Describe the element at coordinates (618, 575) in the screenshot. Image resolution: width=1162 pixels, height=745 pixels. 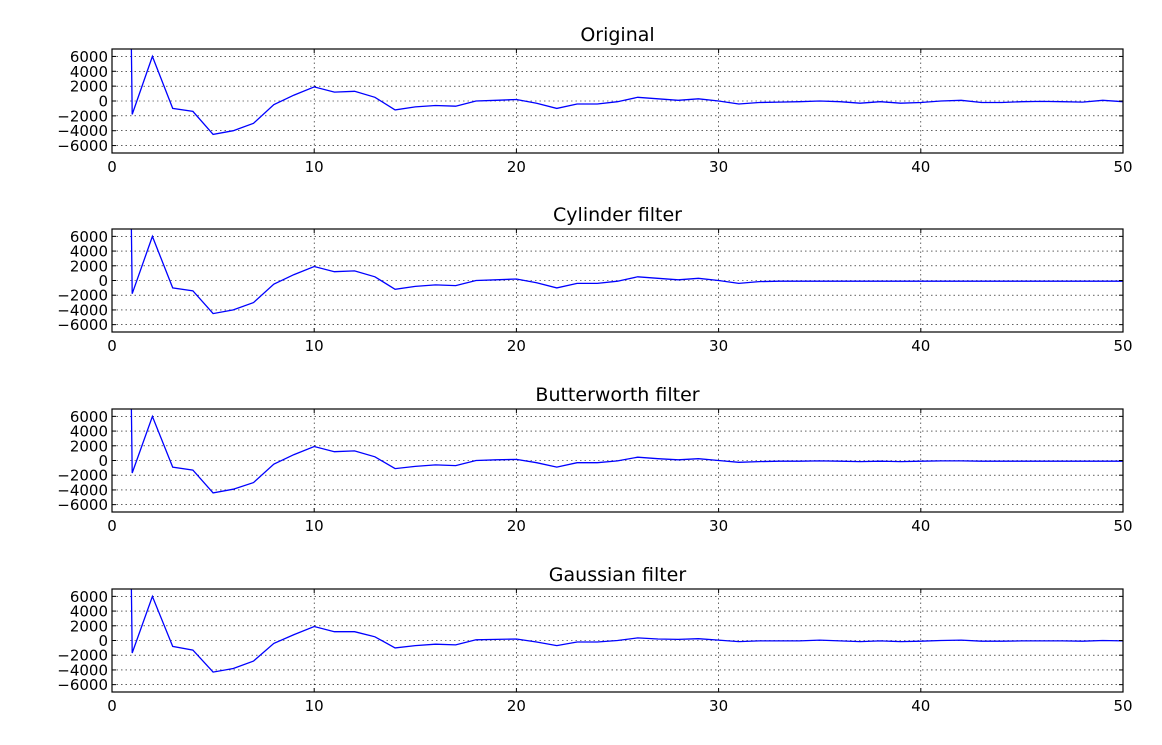
I see `subplot-title: Gaussian filter` at that location.